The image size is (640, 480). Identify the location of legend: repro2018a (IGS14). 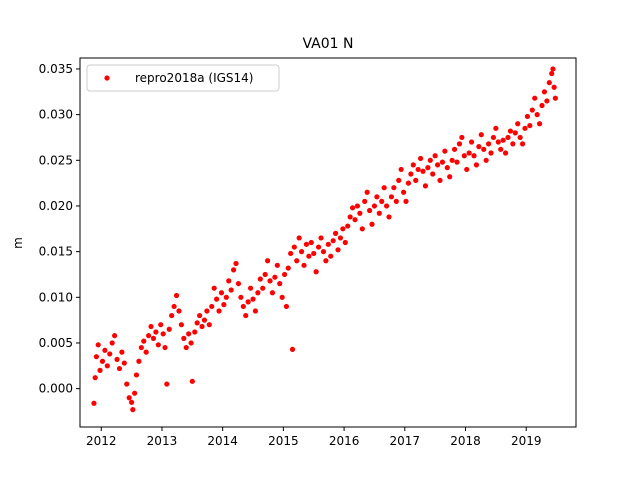
(183, 78).